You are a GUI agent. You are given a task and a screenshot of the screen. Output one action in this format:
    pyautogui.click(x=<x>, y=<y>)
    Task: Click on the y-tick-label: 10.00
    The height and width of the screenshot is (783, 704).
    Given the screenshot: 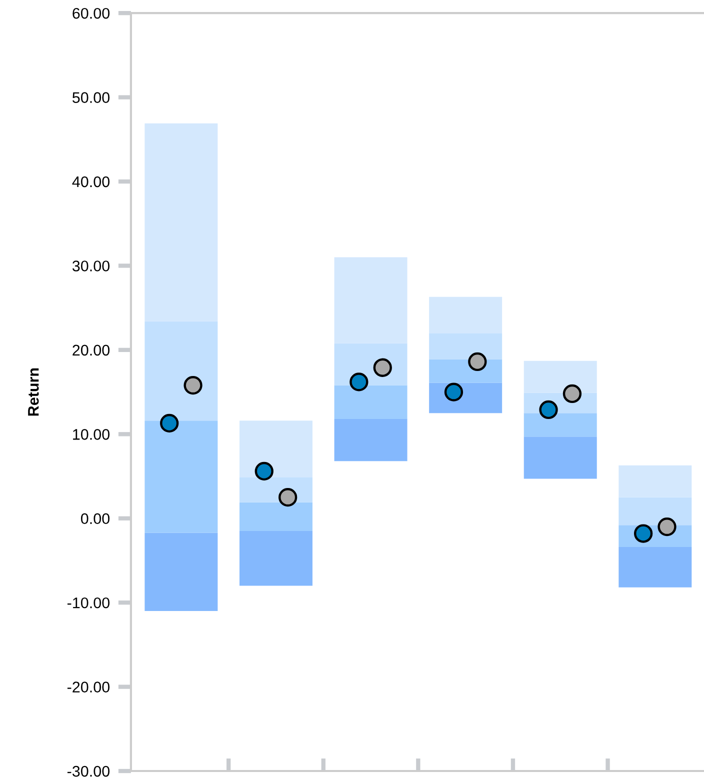 What is the action you would take?
    pyautogui.click(x=91, y=434)
    